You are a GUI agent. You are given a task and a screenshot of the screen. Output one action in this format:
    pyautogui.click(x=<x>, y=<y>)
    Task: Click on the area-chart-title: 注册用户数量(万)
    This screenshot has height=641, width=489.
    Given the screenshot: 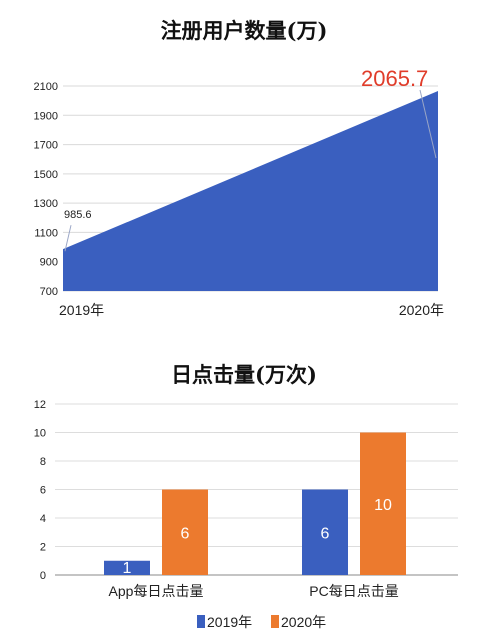 What is the action you would take?
    pyautogui.click(x=244, y=30)
    